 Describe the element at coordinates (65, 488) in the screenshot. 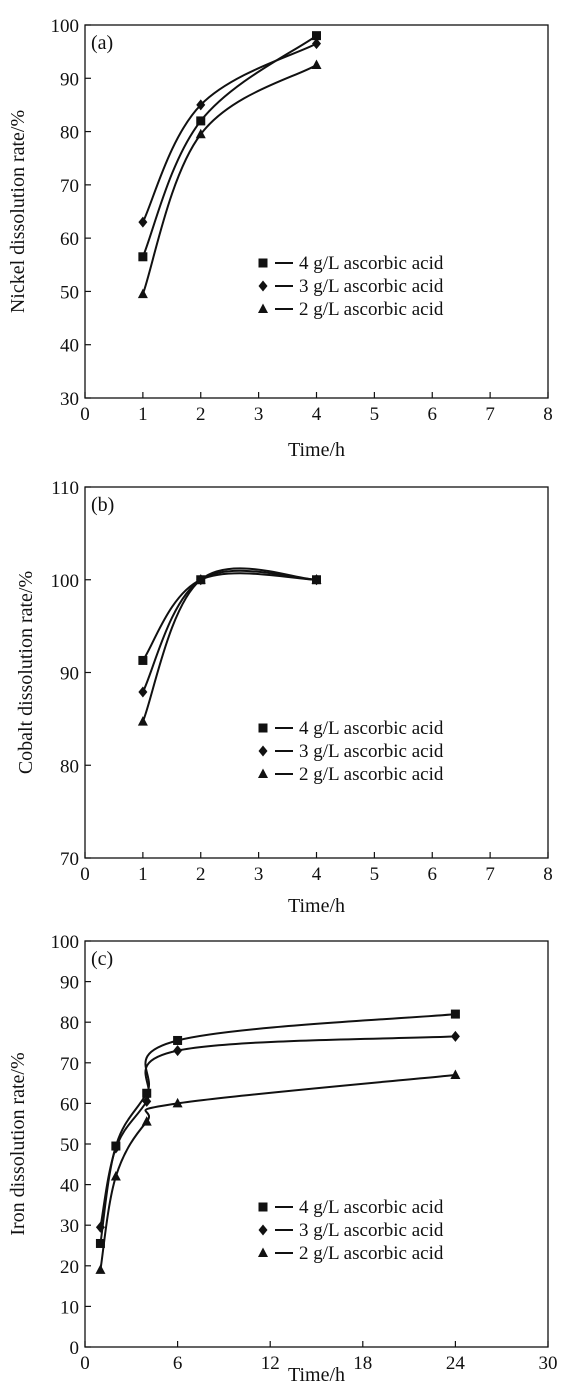

I see `y-tick-label: 110` at that location.